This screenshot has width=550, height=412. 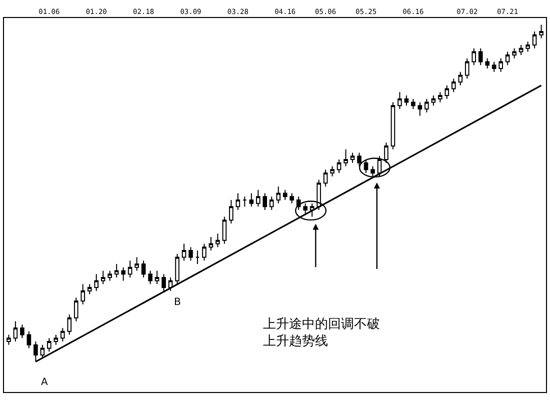 What do you see at coordinates (321, 324) in the screenshot?
I see `annotation: 上升途中的回调不破` at bounding box center [321, 324].